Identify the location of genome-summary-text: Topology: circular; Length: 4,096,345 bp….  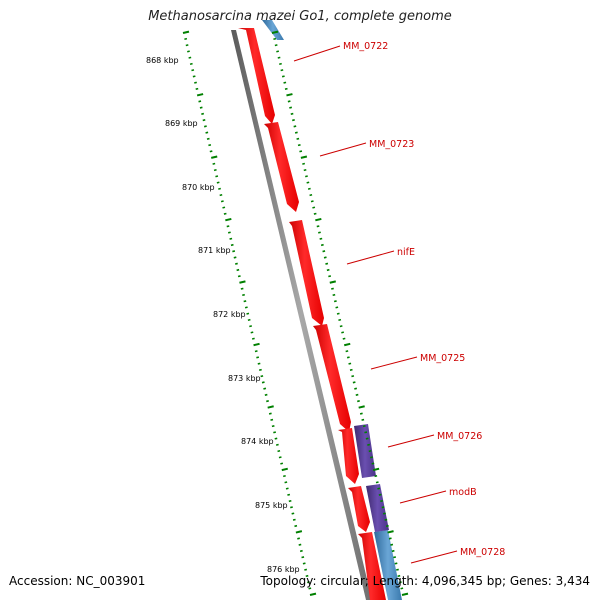
(425, 581).